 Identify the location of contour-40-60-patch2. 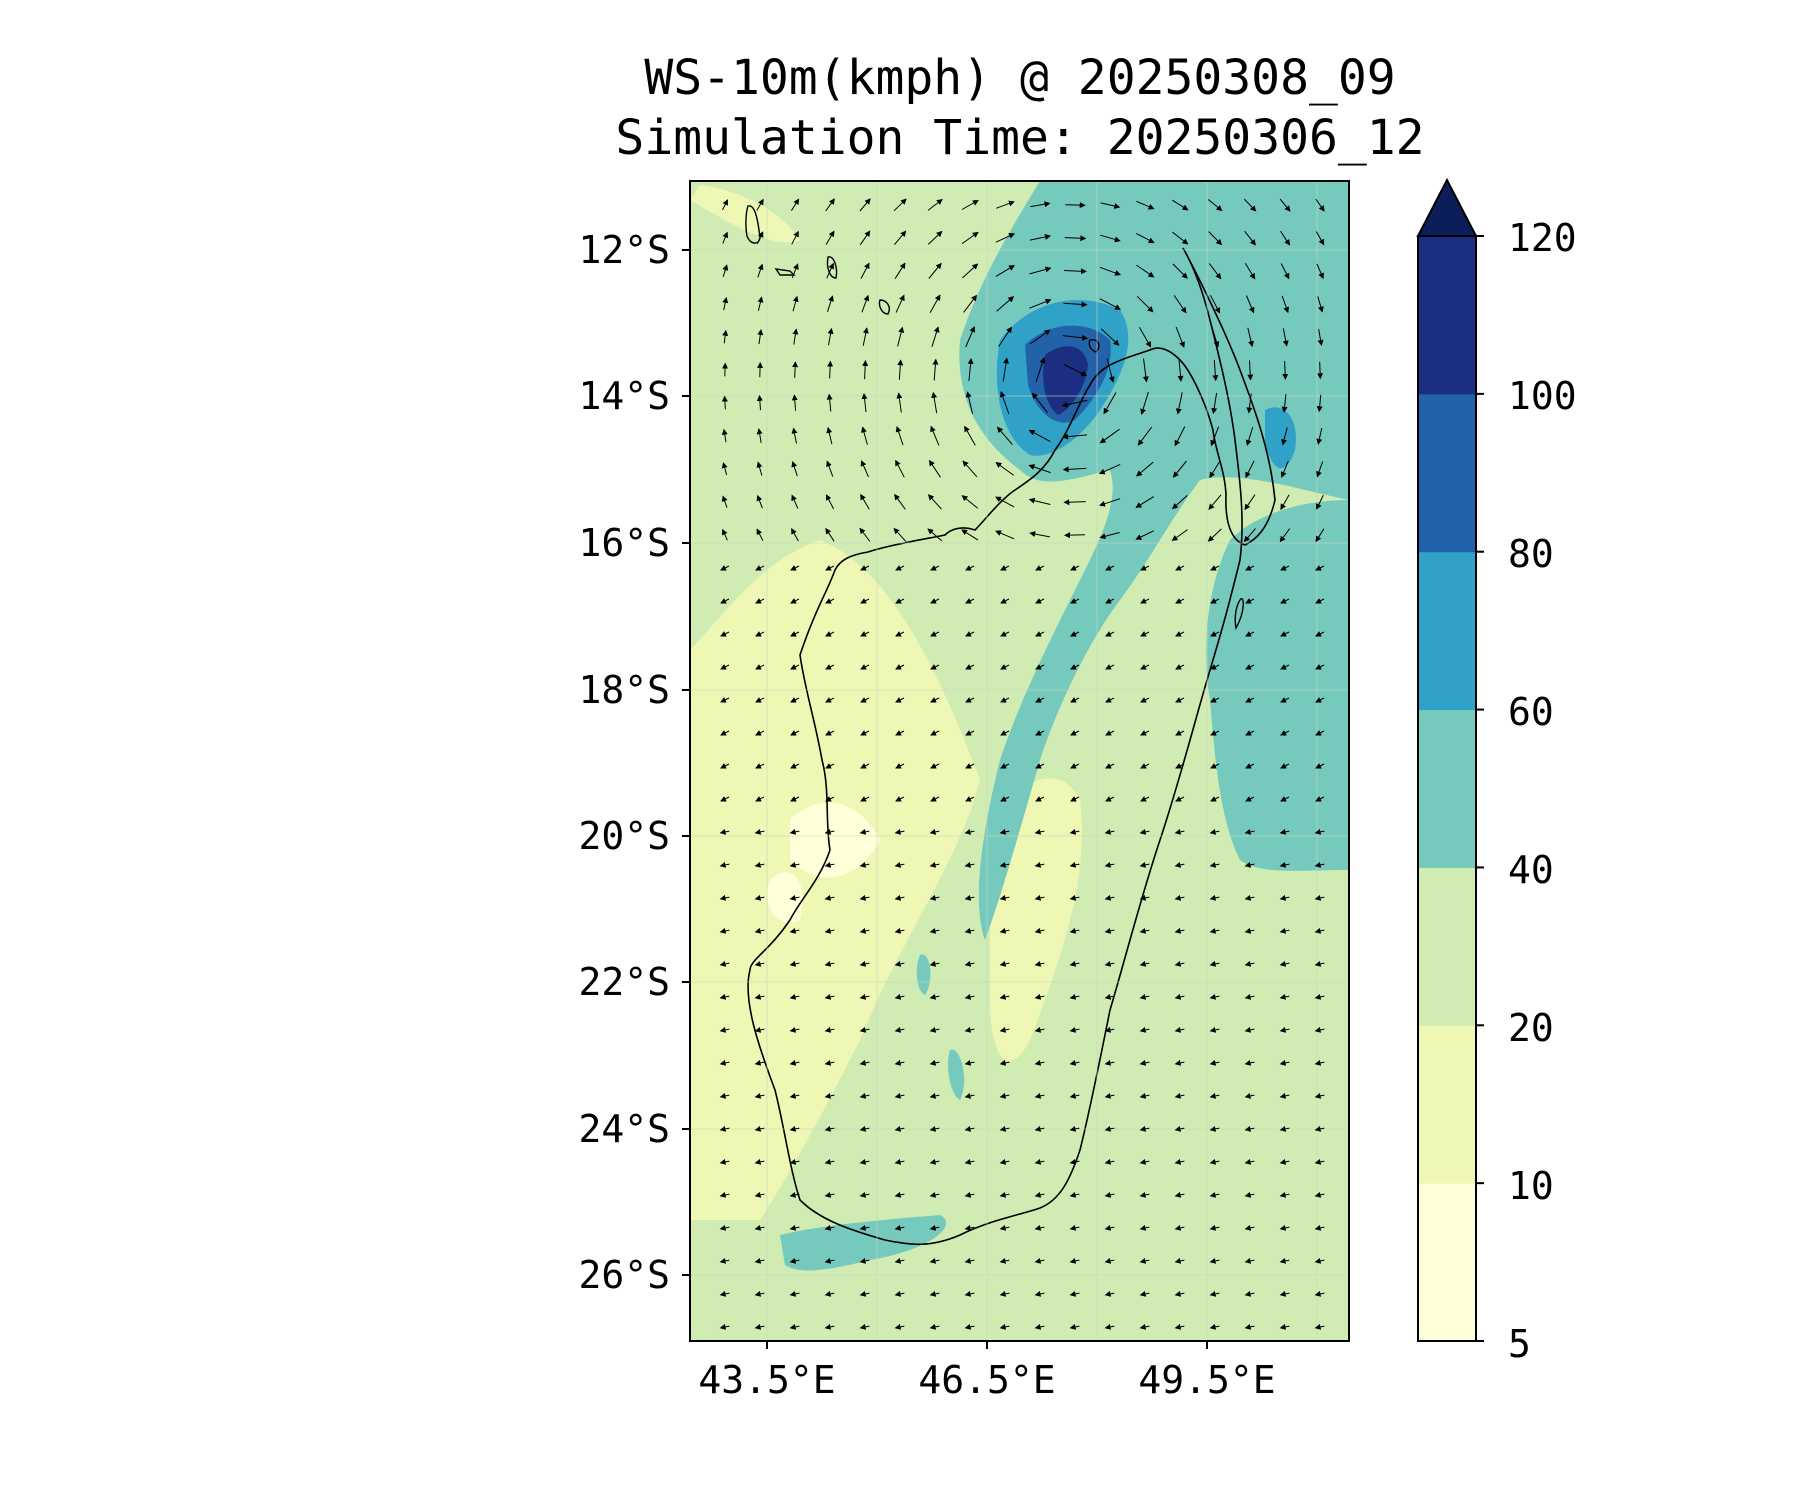
(956, 1074).